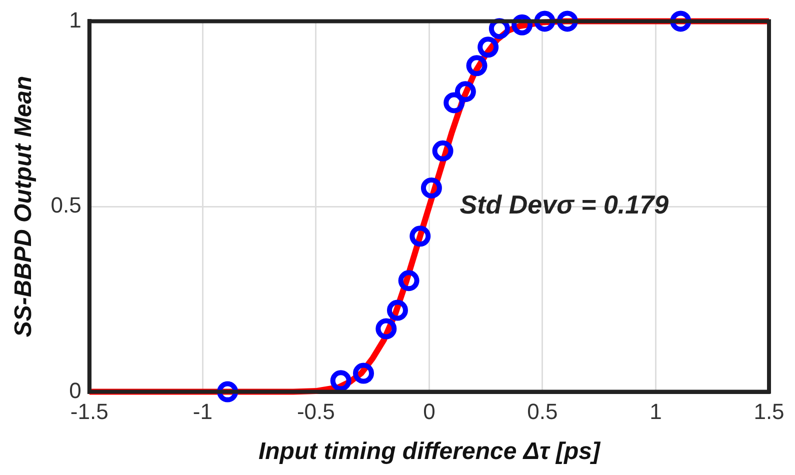  Describe the element at coordinates (24, 207) in the screenshot. I see `y-axis-title: SS-BBPD Output Mean` at that location.